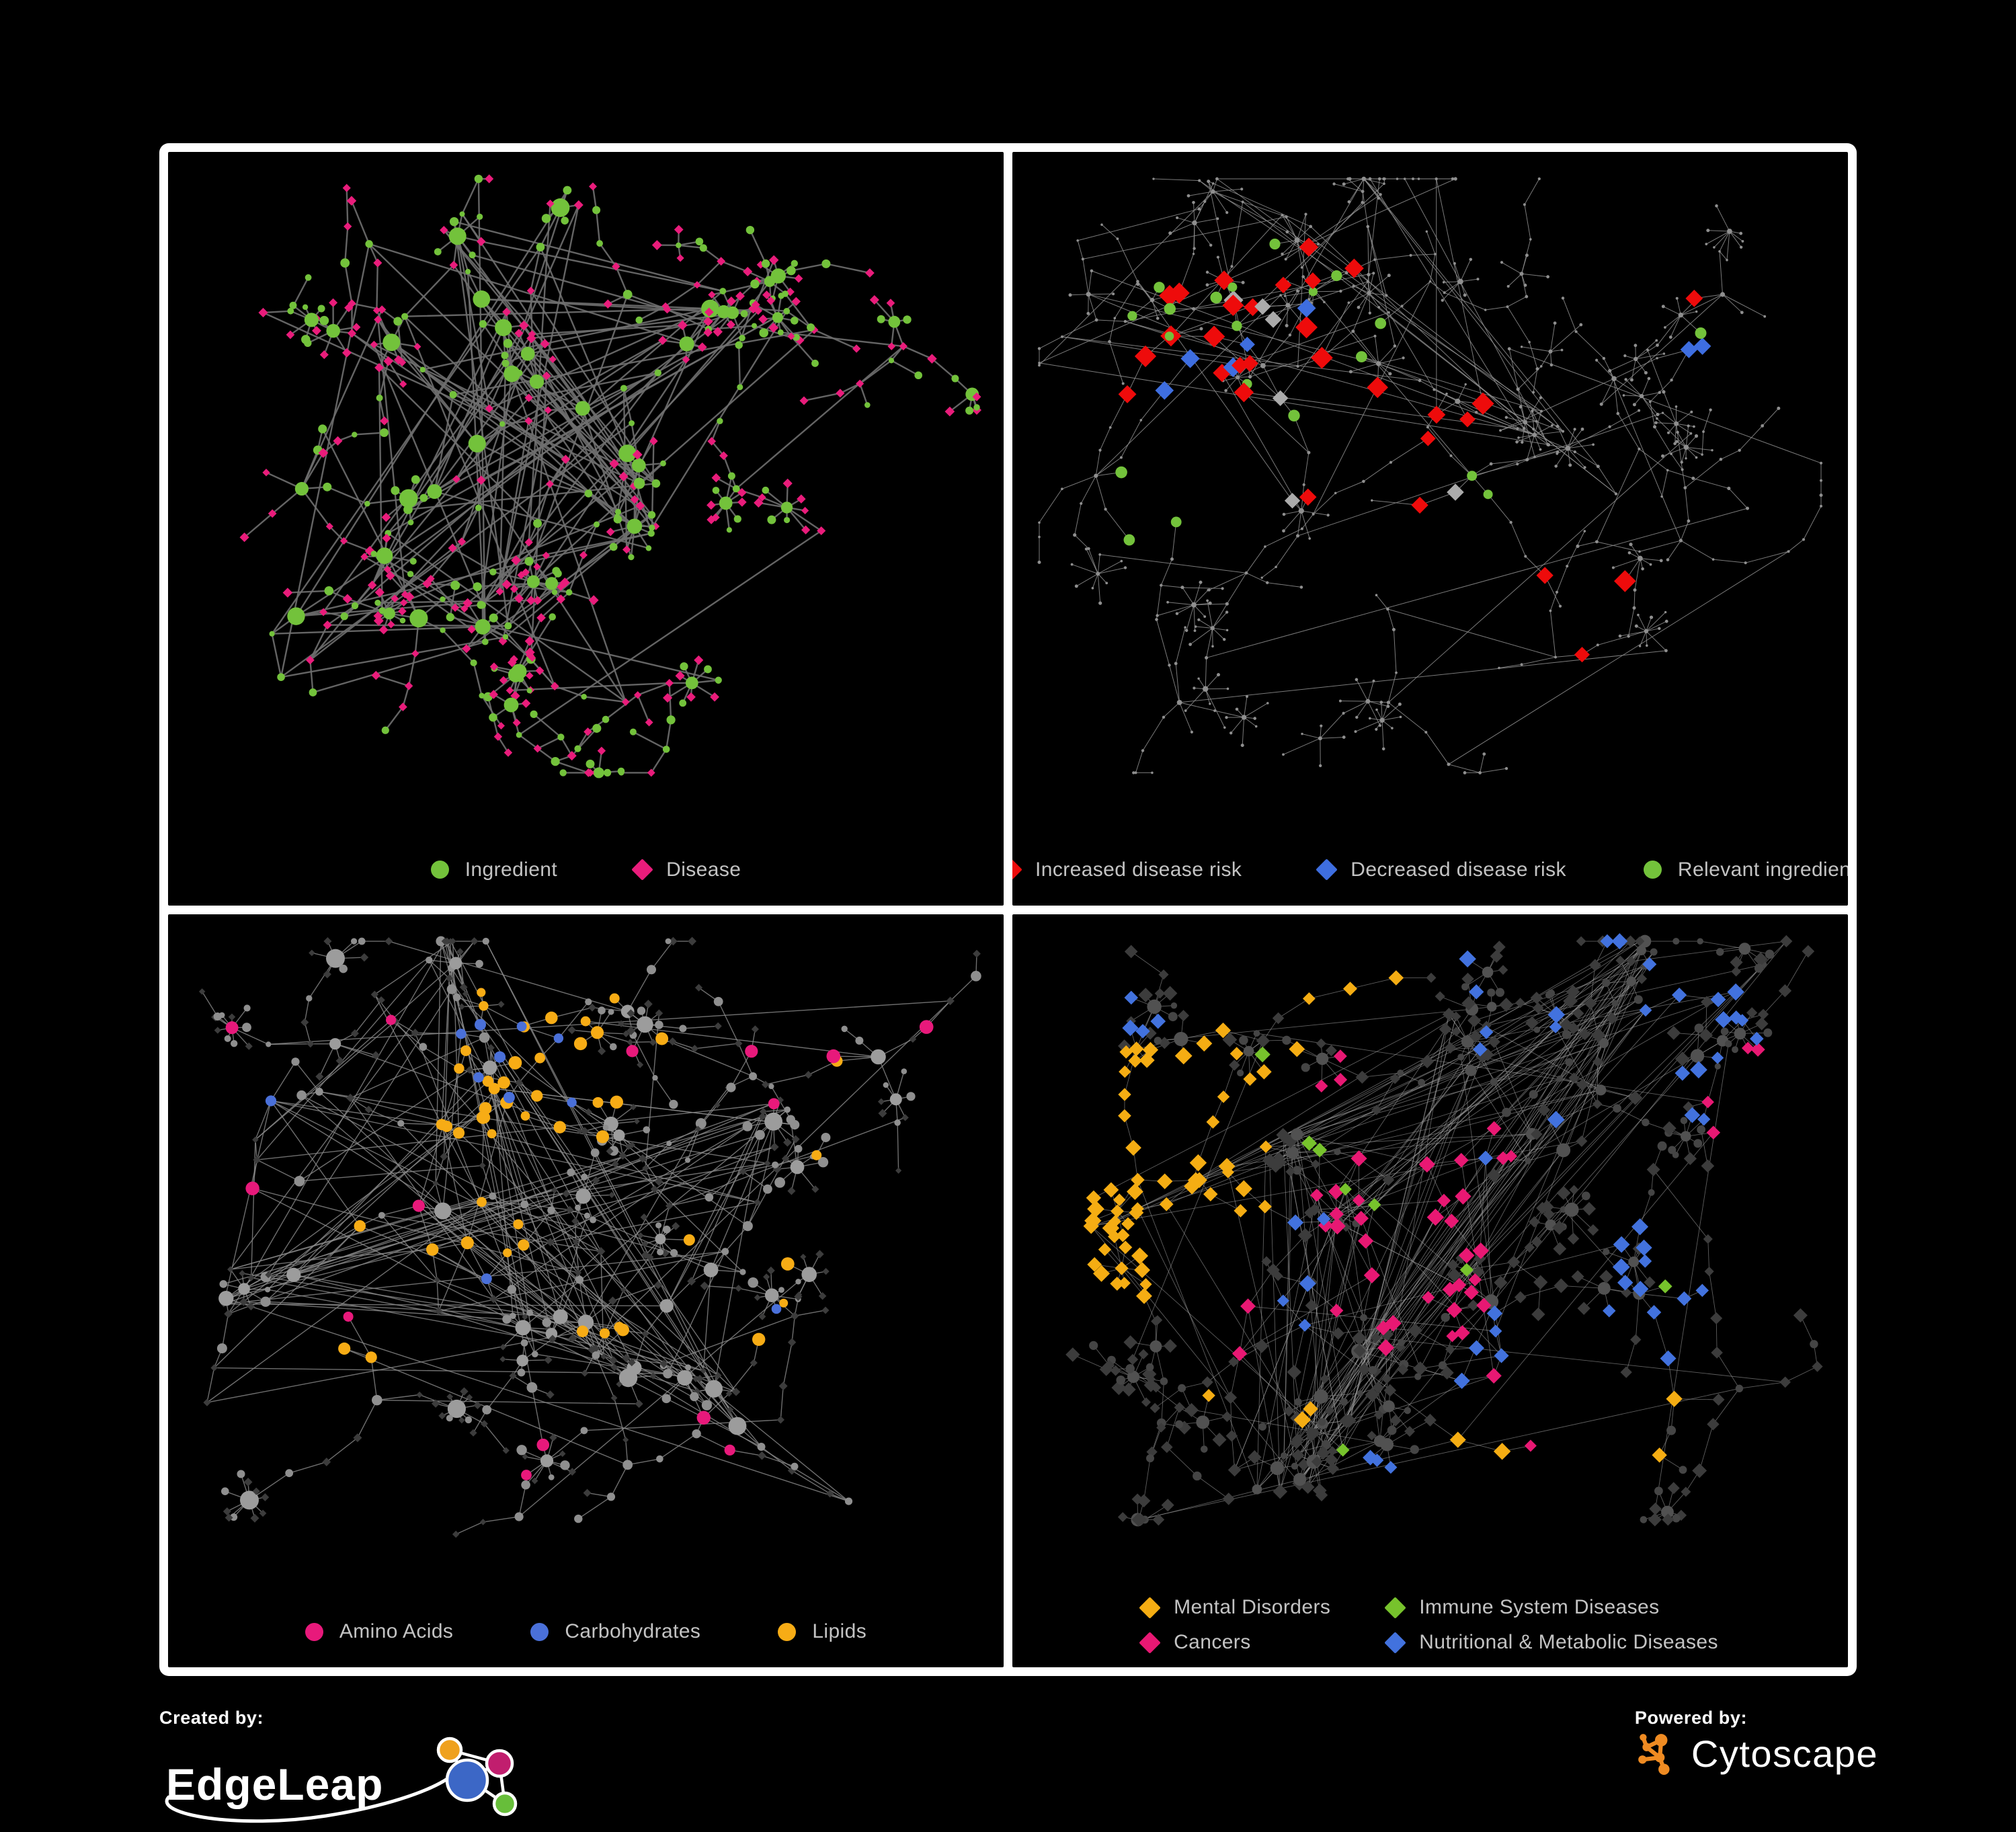  I want to click on legend-item: Relevant ingredient, so click(1746, 870).